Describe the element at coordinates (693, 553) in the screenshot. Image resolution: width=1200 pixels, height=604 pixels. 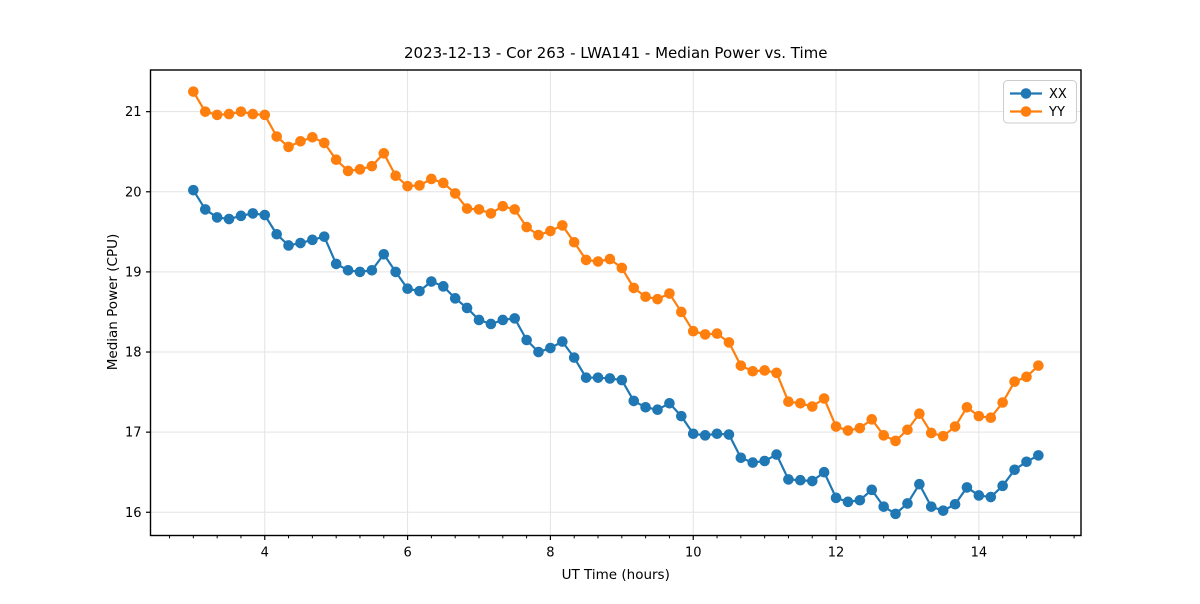
I see `x-tick-label: 10` at that location.